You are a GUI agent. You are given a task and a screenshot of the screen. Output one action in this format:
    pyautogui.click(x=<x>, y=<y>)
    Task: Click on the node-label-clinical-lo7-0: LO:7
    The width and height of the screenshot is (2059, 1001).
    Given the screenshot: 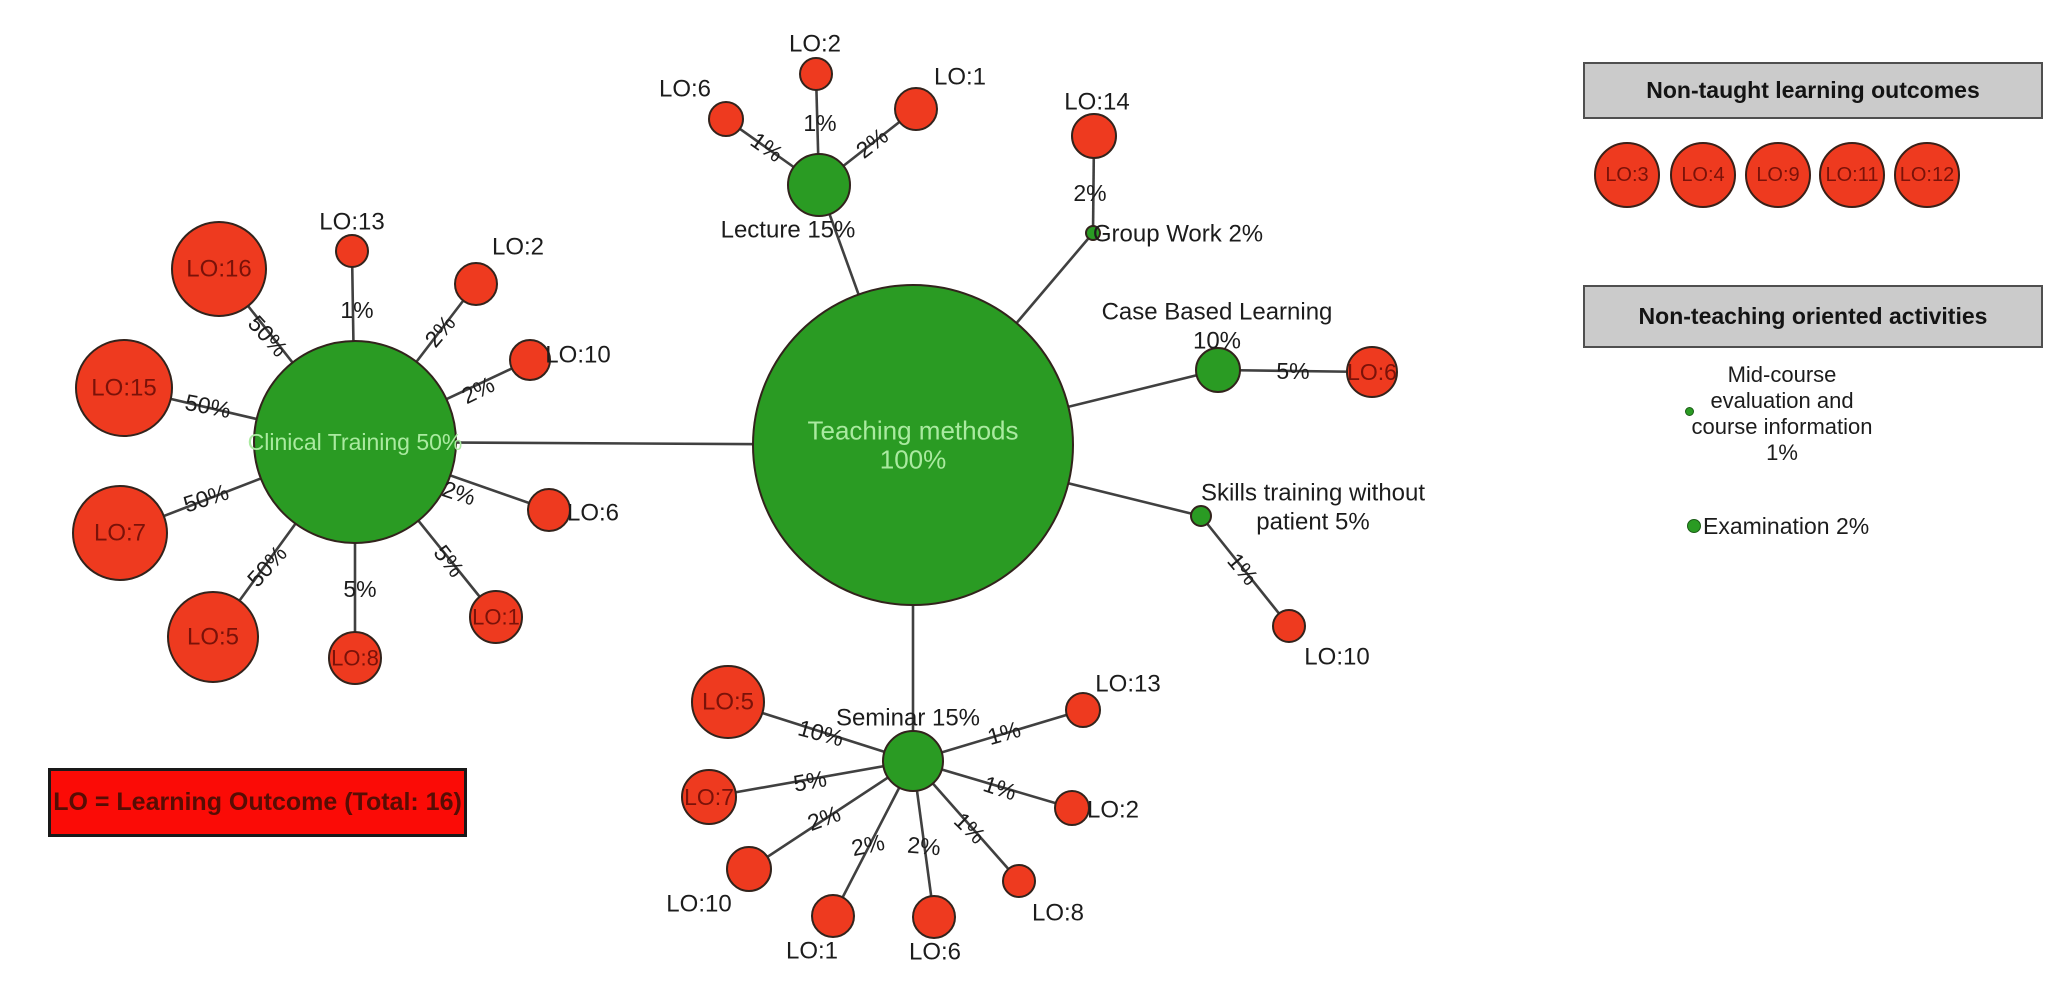 What is the action you would take?
    pyautogui.click(x=120, y=533)
    